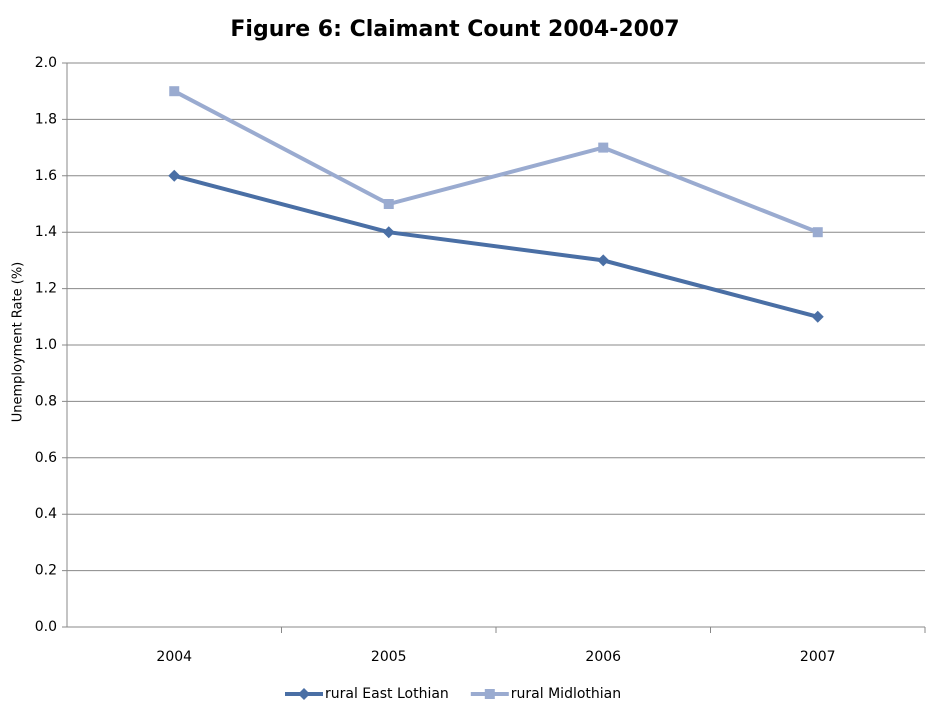 The width and height of the screenshot is (927, 704). I want to click on x-tick-label: 2005, so click(389, 657).